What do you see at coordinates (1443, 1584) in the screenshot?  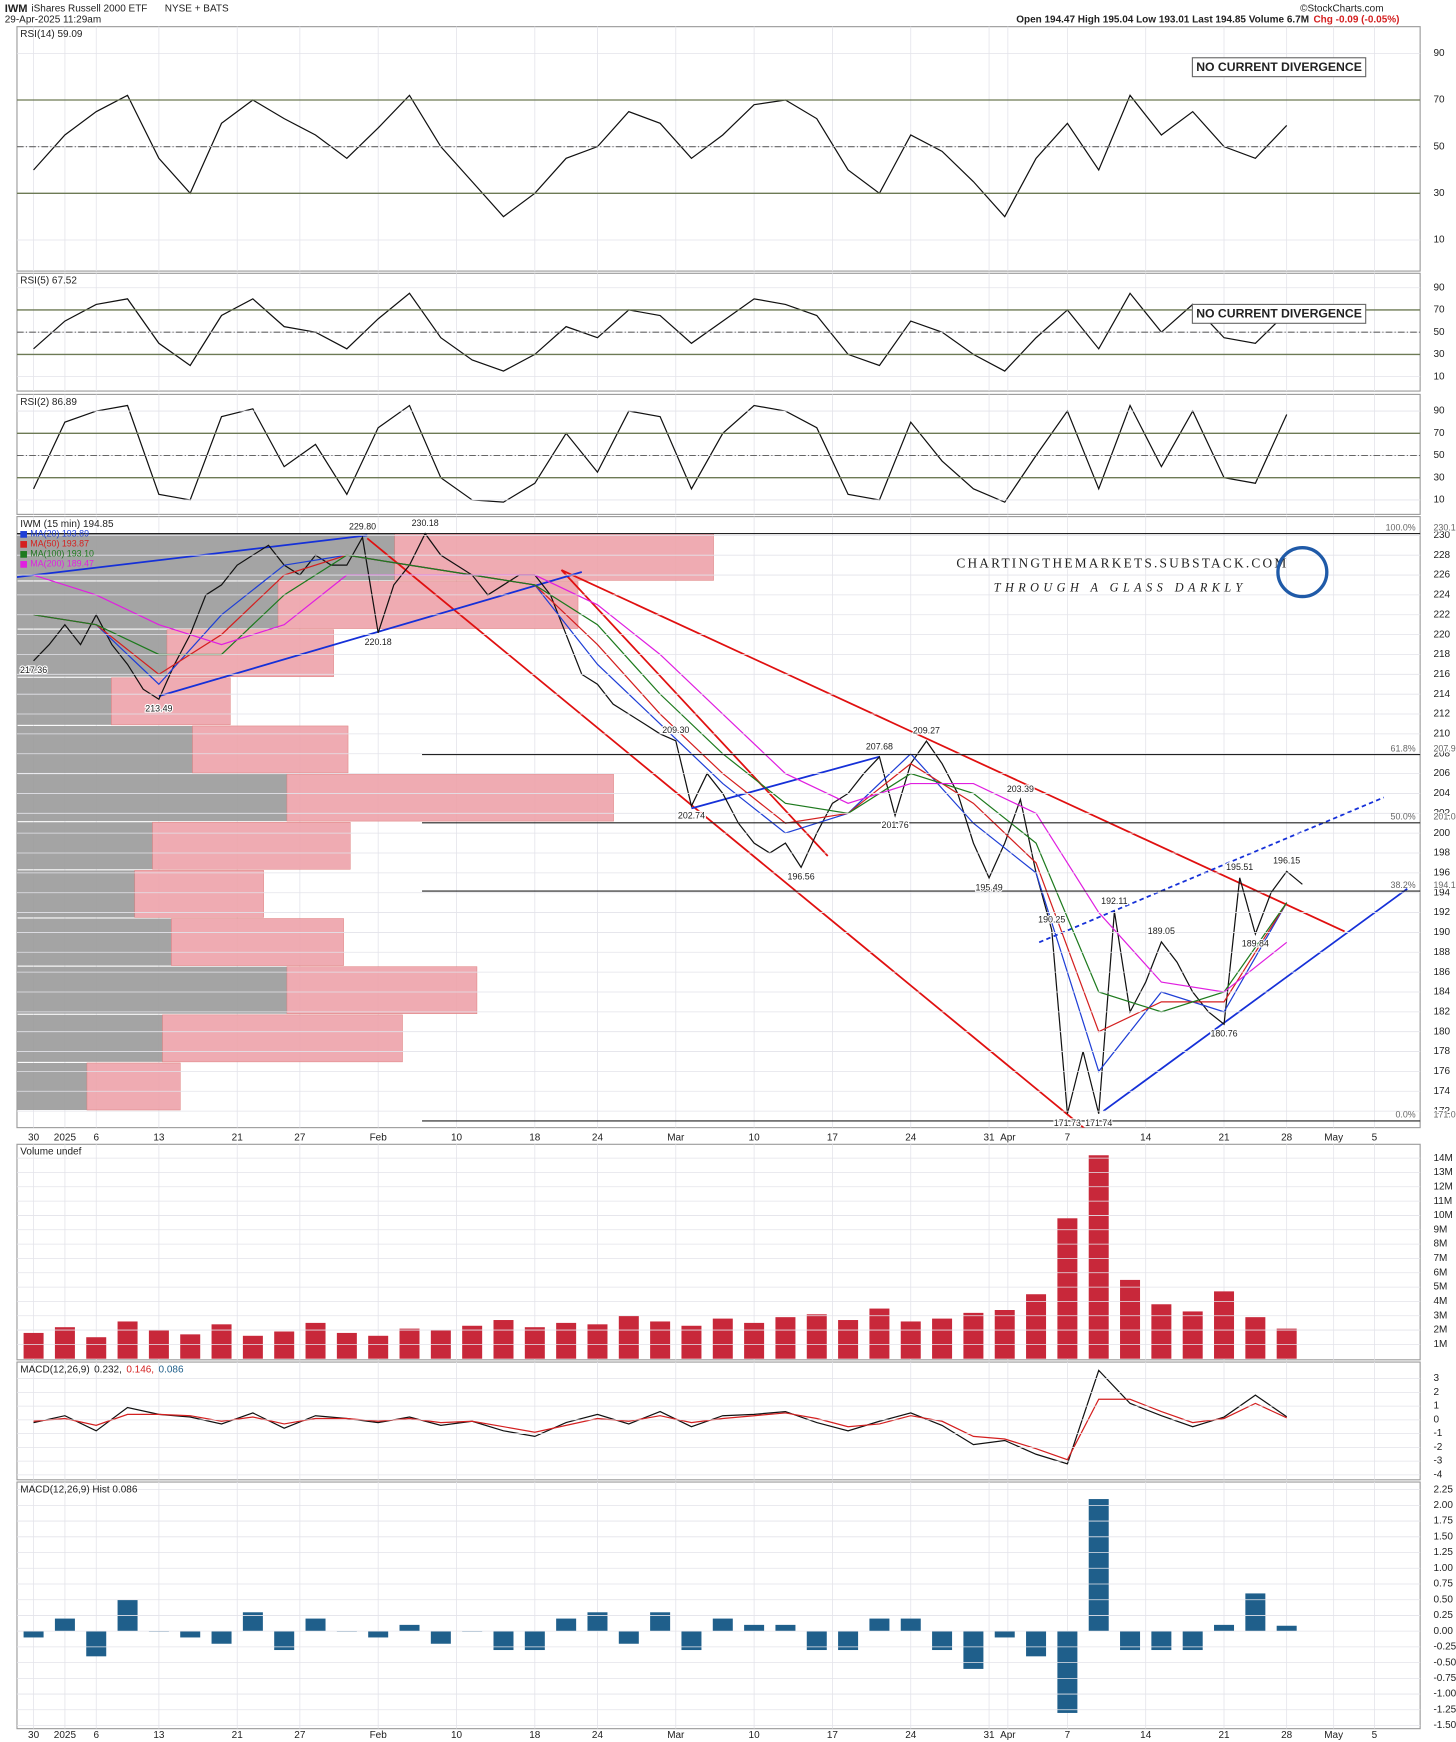 I see `y-tick-label: 0.75` at bounding box center [1443, 1584].